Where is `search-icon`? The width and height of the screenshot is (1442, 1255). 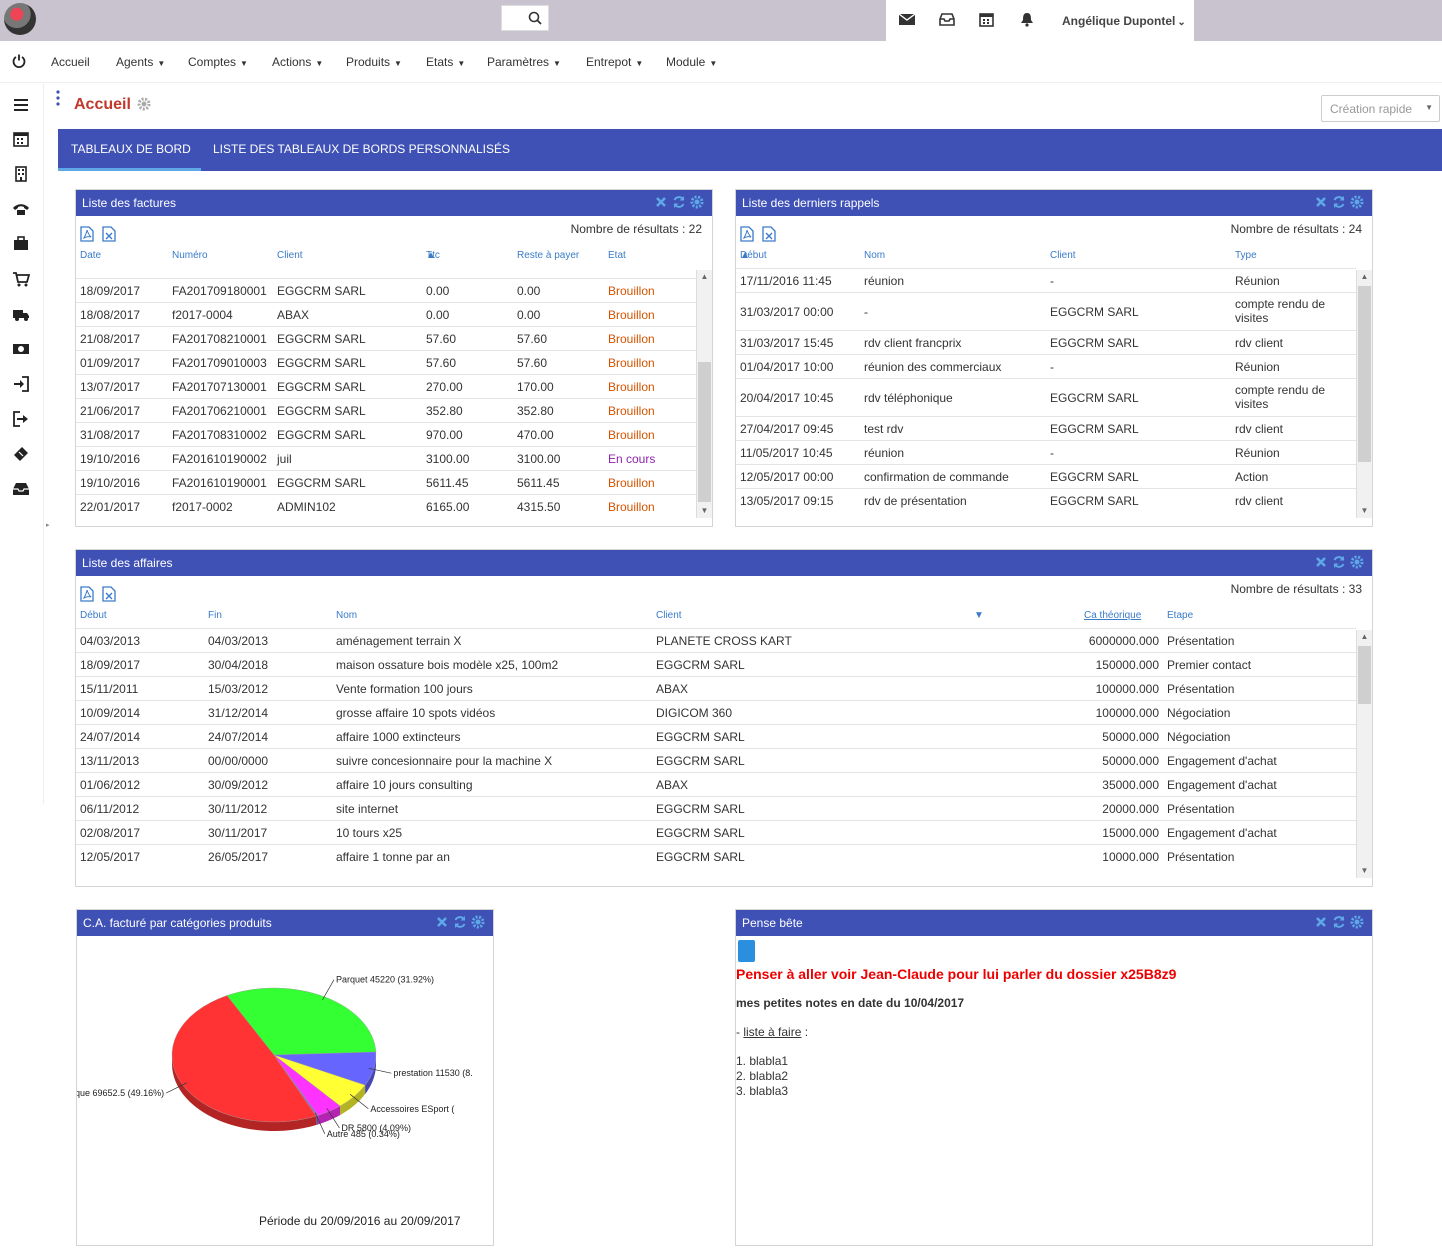
search-icon is located at coordinates (535, 18).